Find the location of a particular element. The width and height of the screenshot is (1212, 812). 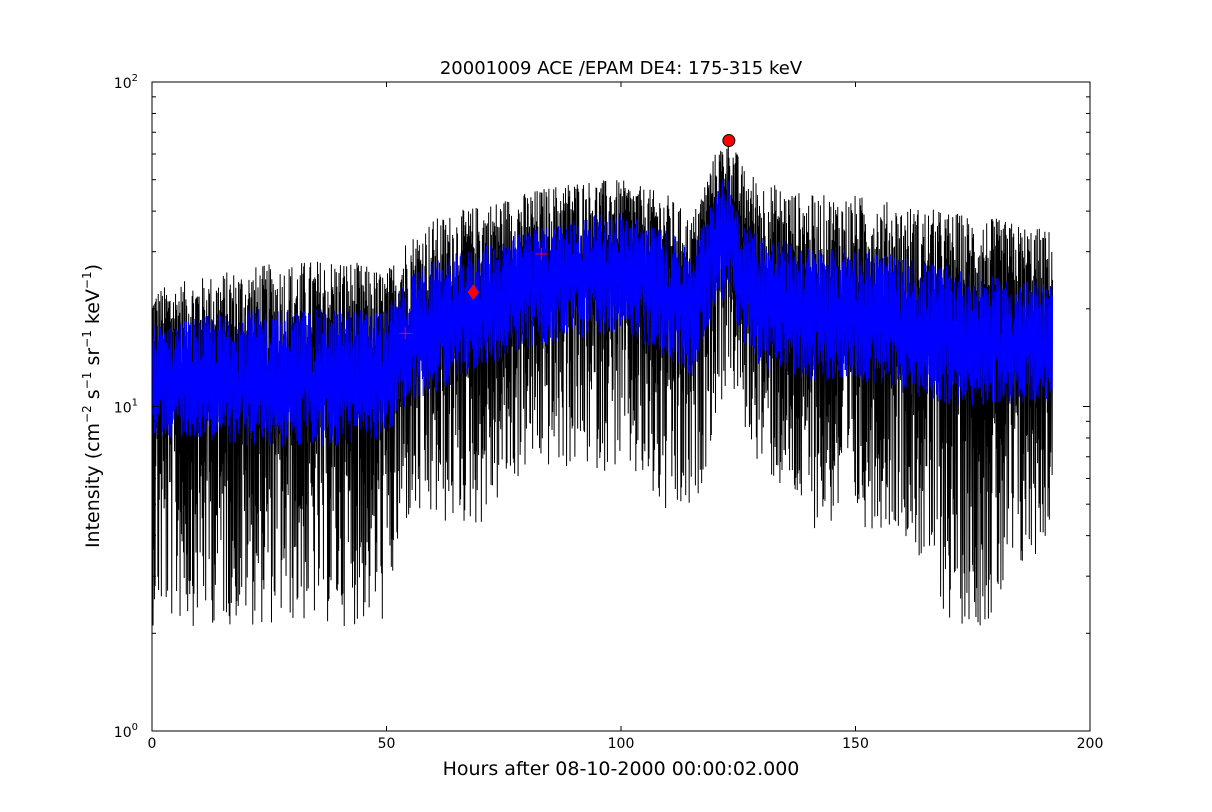

x-tick-label: 200 is located at coordinates (1090, 744).